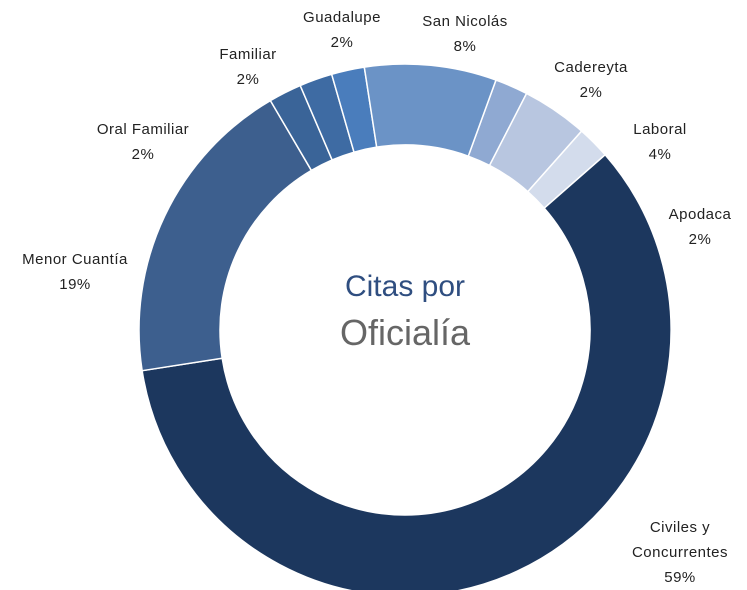 The width and height of the screenshot is (747, 590). Describe the element at coordinates (430, 110) in the screenshot. I see `donut-segment` at that location.